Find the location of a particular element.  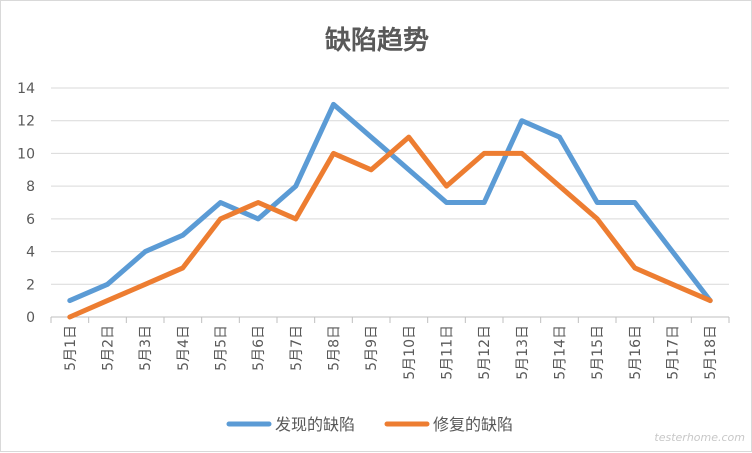

legend: 发现的缺陷 修复的缺陷 is located at coordinates (369, 424).